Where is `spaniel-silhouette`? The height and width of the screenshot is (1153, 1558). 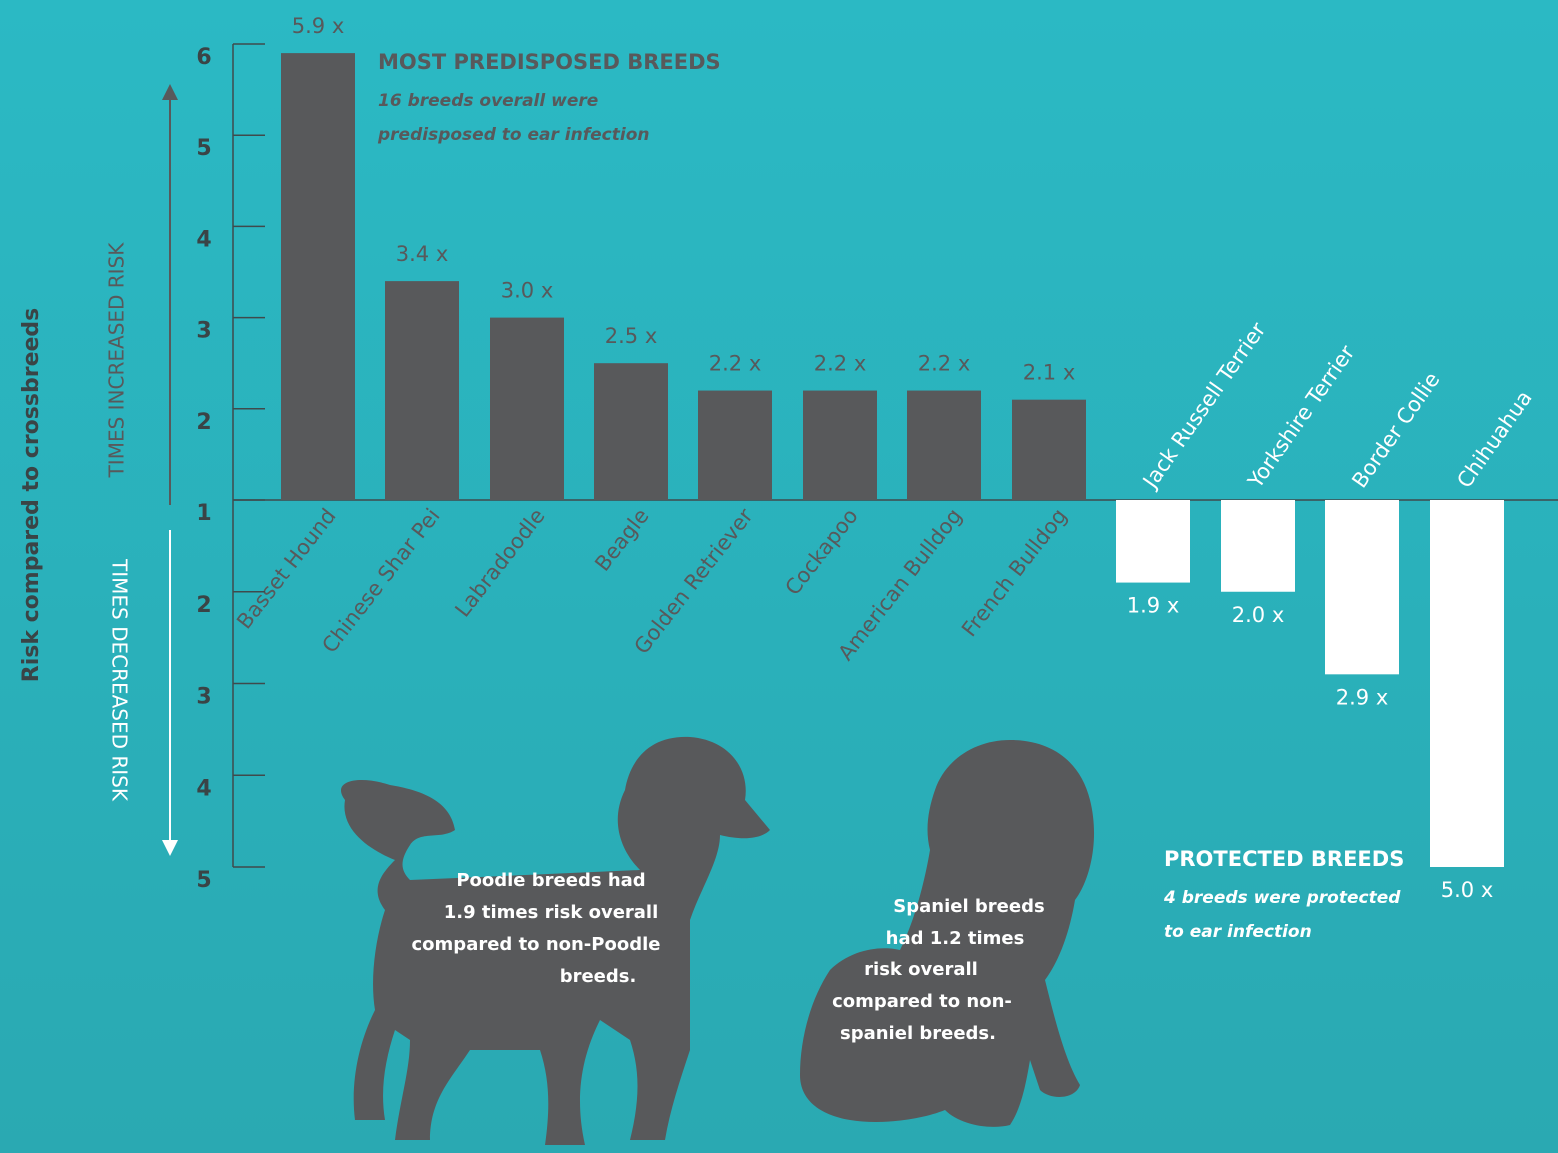 spaniel-silhouette is located at coordinates (947, 933).